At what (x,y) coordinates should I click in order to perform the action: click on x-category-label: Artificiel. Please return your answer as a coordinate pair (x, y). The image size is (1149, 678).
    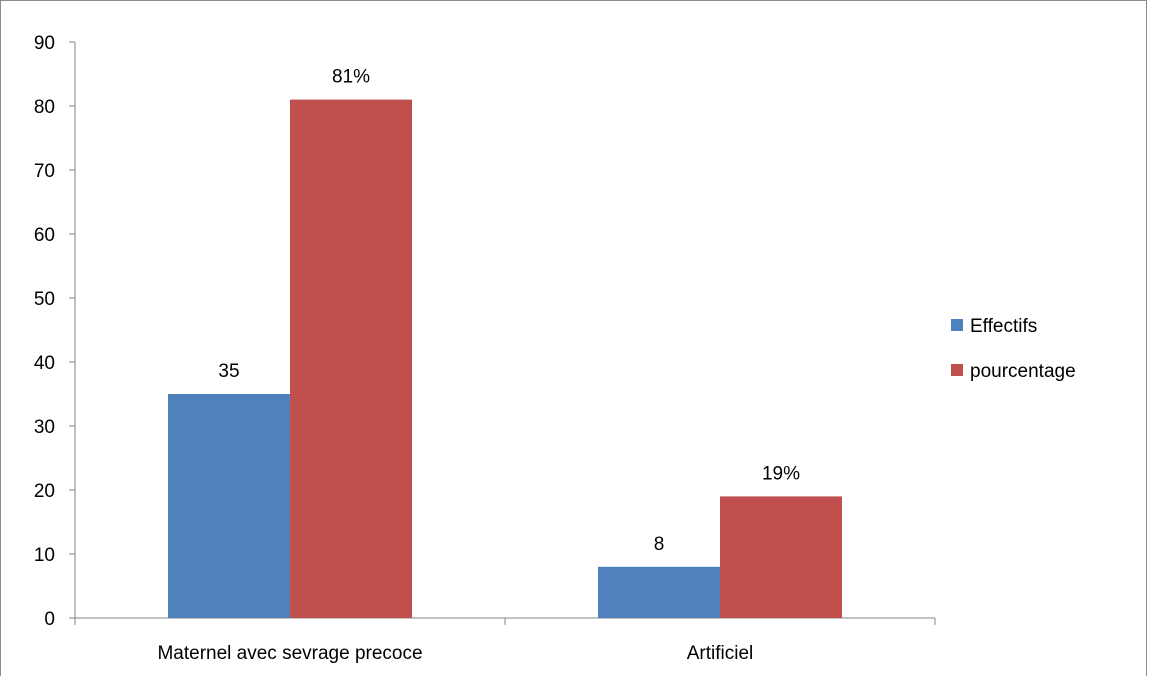
    Looking at the image, I should click on (720, 653).